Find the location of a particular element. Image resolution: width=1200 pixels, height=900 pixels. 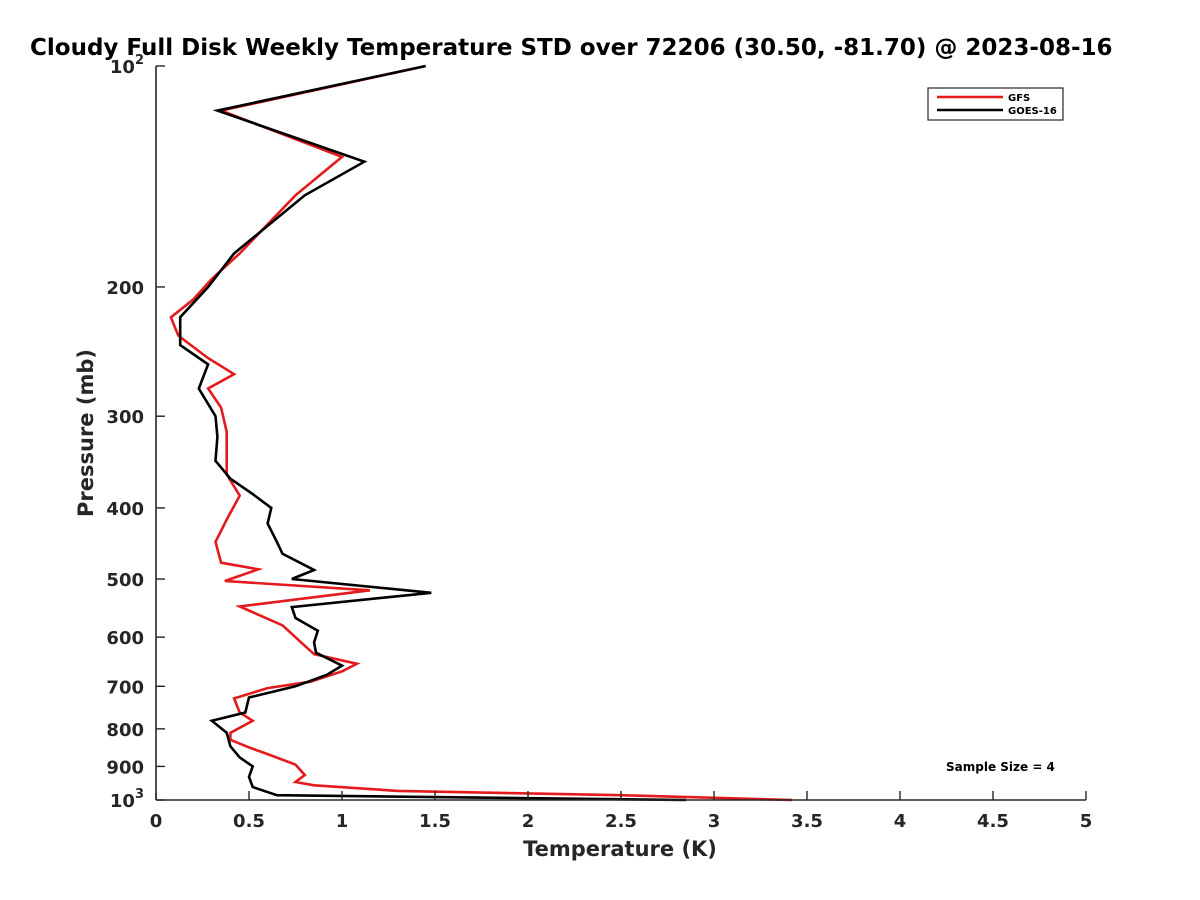

y-tick-label: 800 is located at coordinates (125, 730).